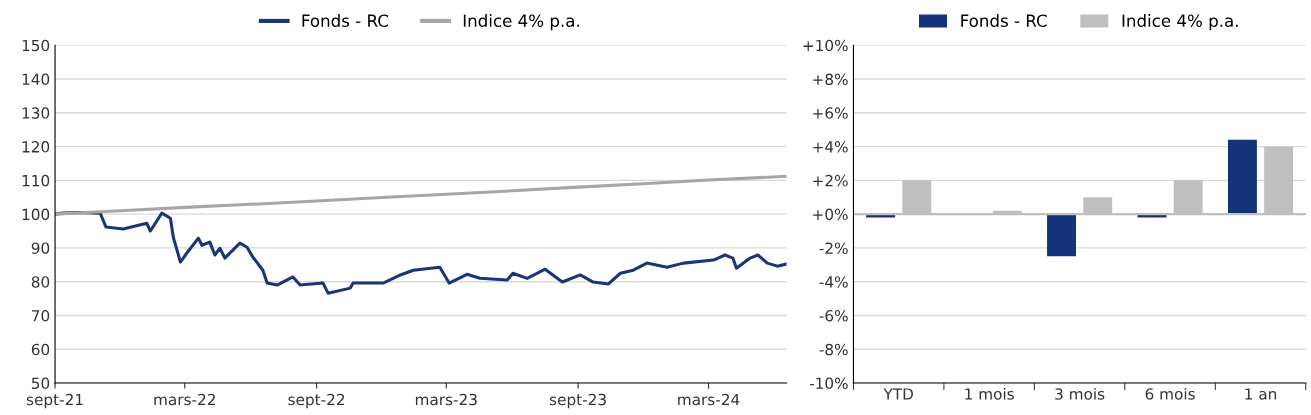 The height and width of the screenshot is (415, 1311). Describe the element at coordinates (40, 383) in the screenshot. I see `y-tick-label: 50` at that location.